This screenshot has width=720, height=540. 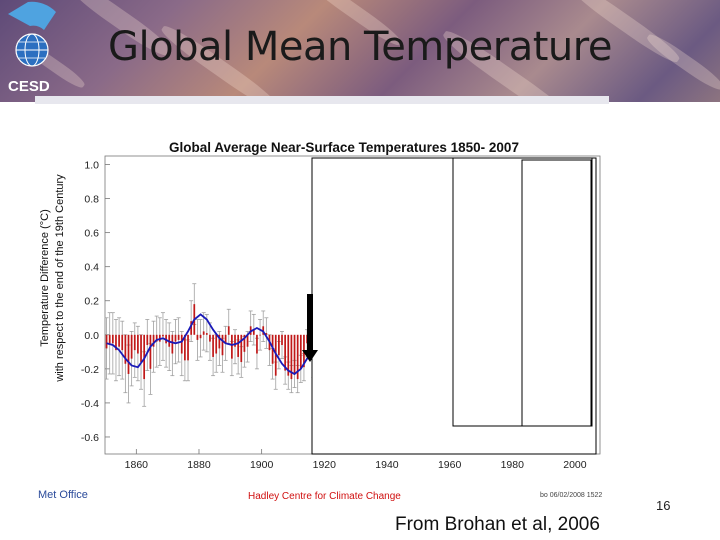 I want to click on hadley-credit: Hadley Centre for Climate Change, so click(x=324, y=496).